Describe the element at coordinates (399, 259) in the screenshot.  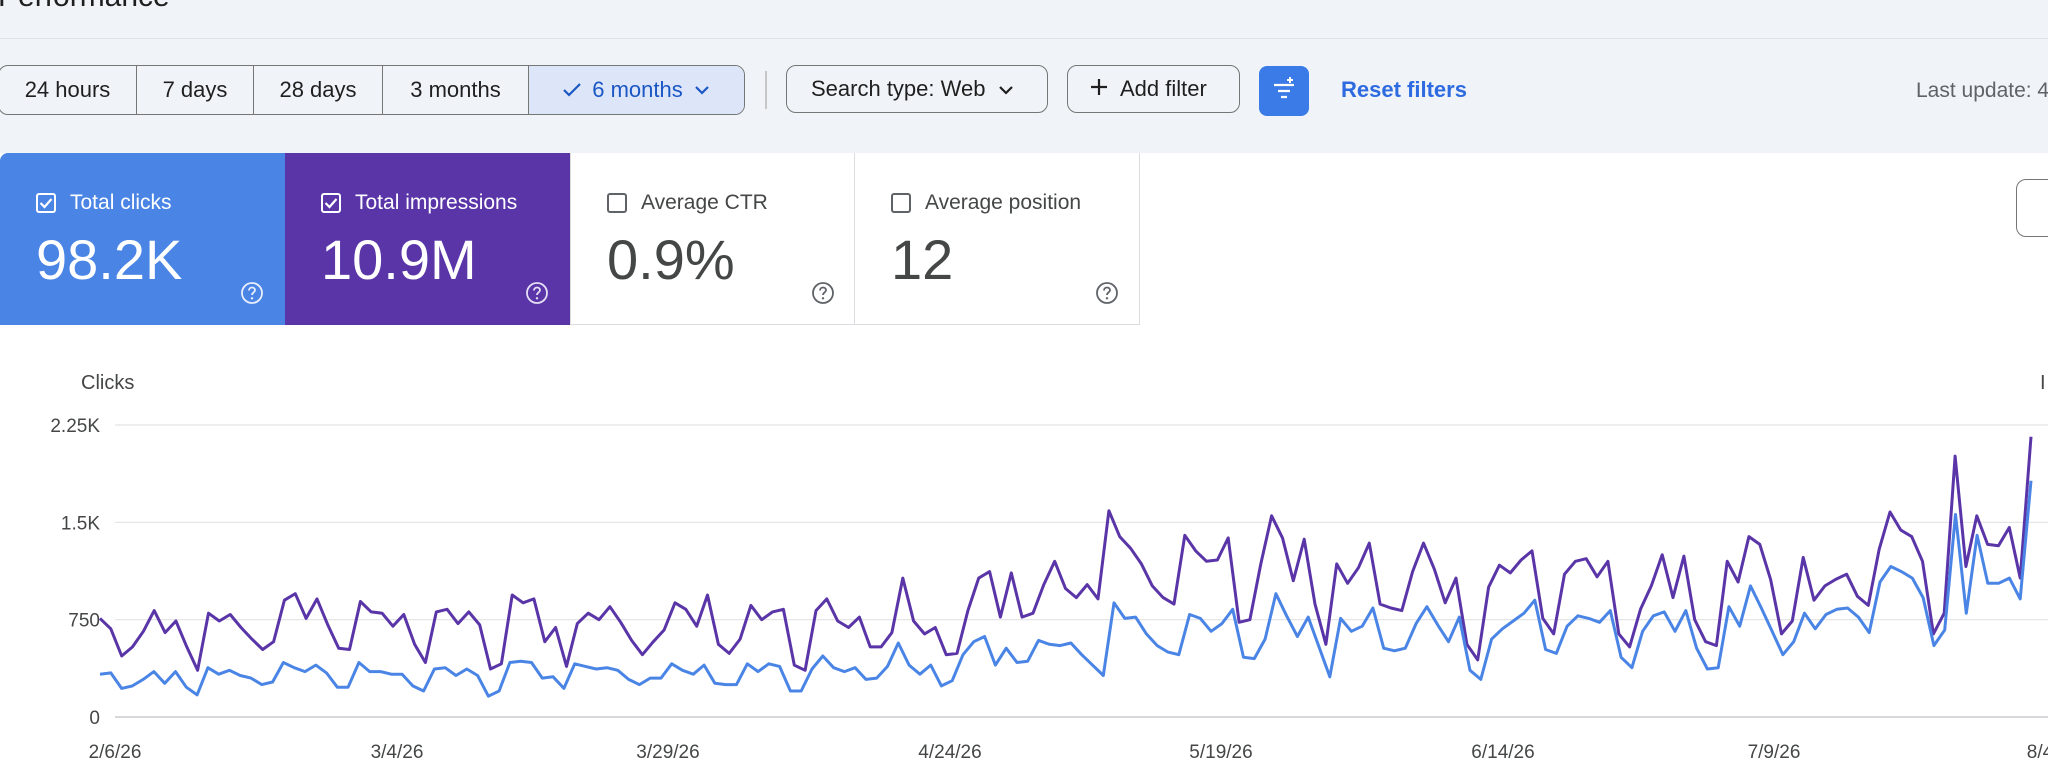
I see `metric-value: 10.9M` at that location.